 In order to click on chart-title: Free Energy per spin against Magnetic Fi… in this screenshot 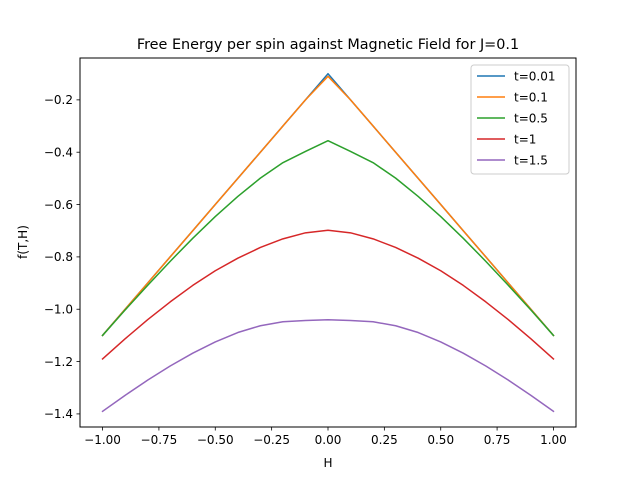, I will do `click(328, 45)`.